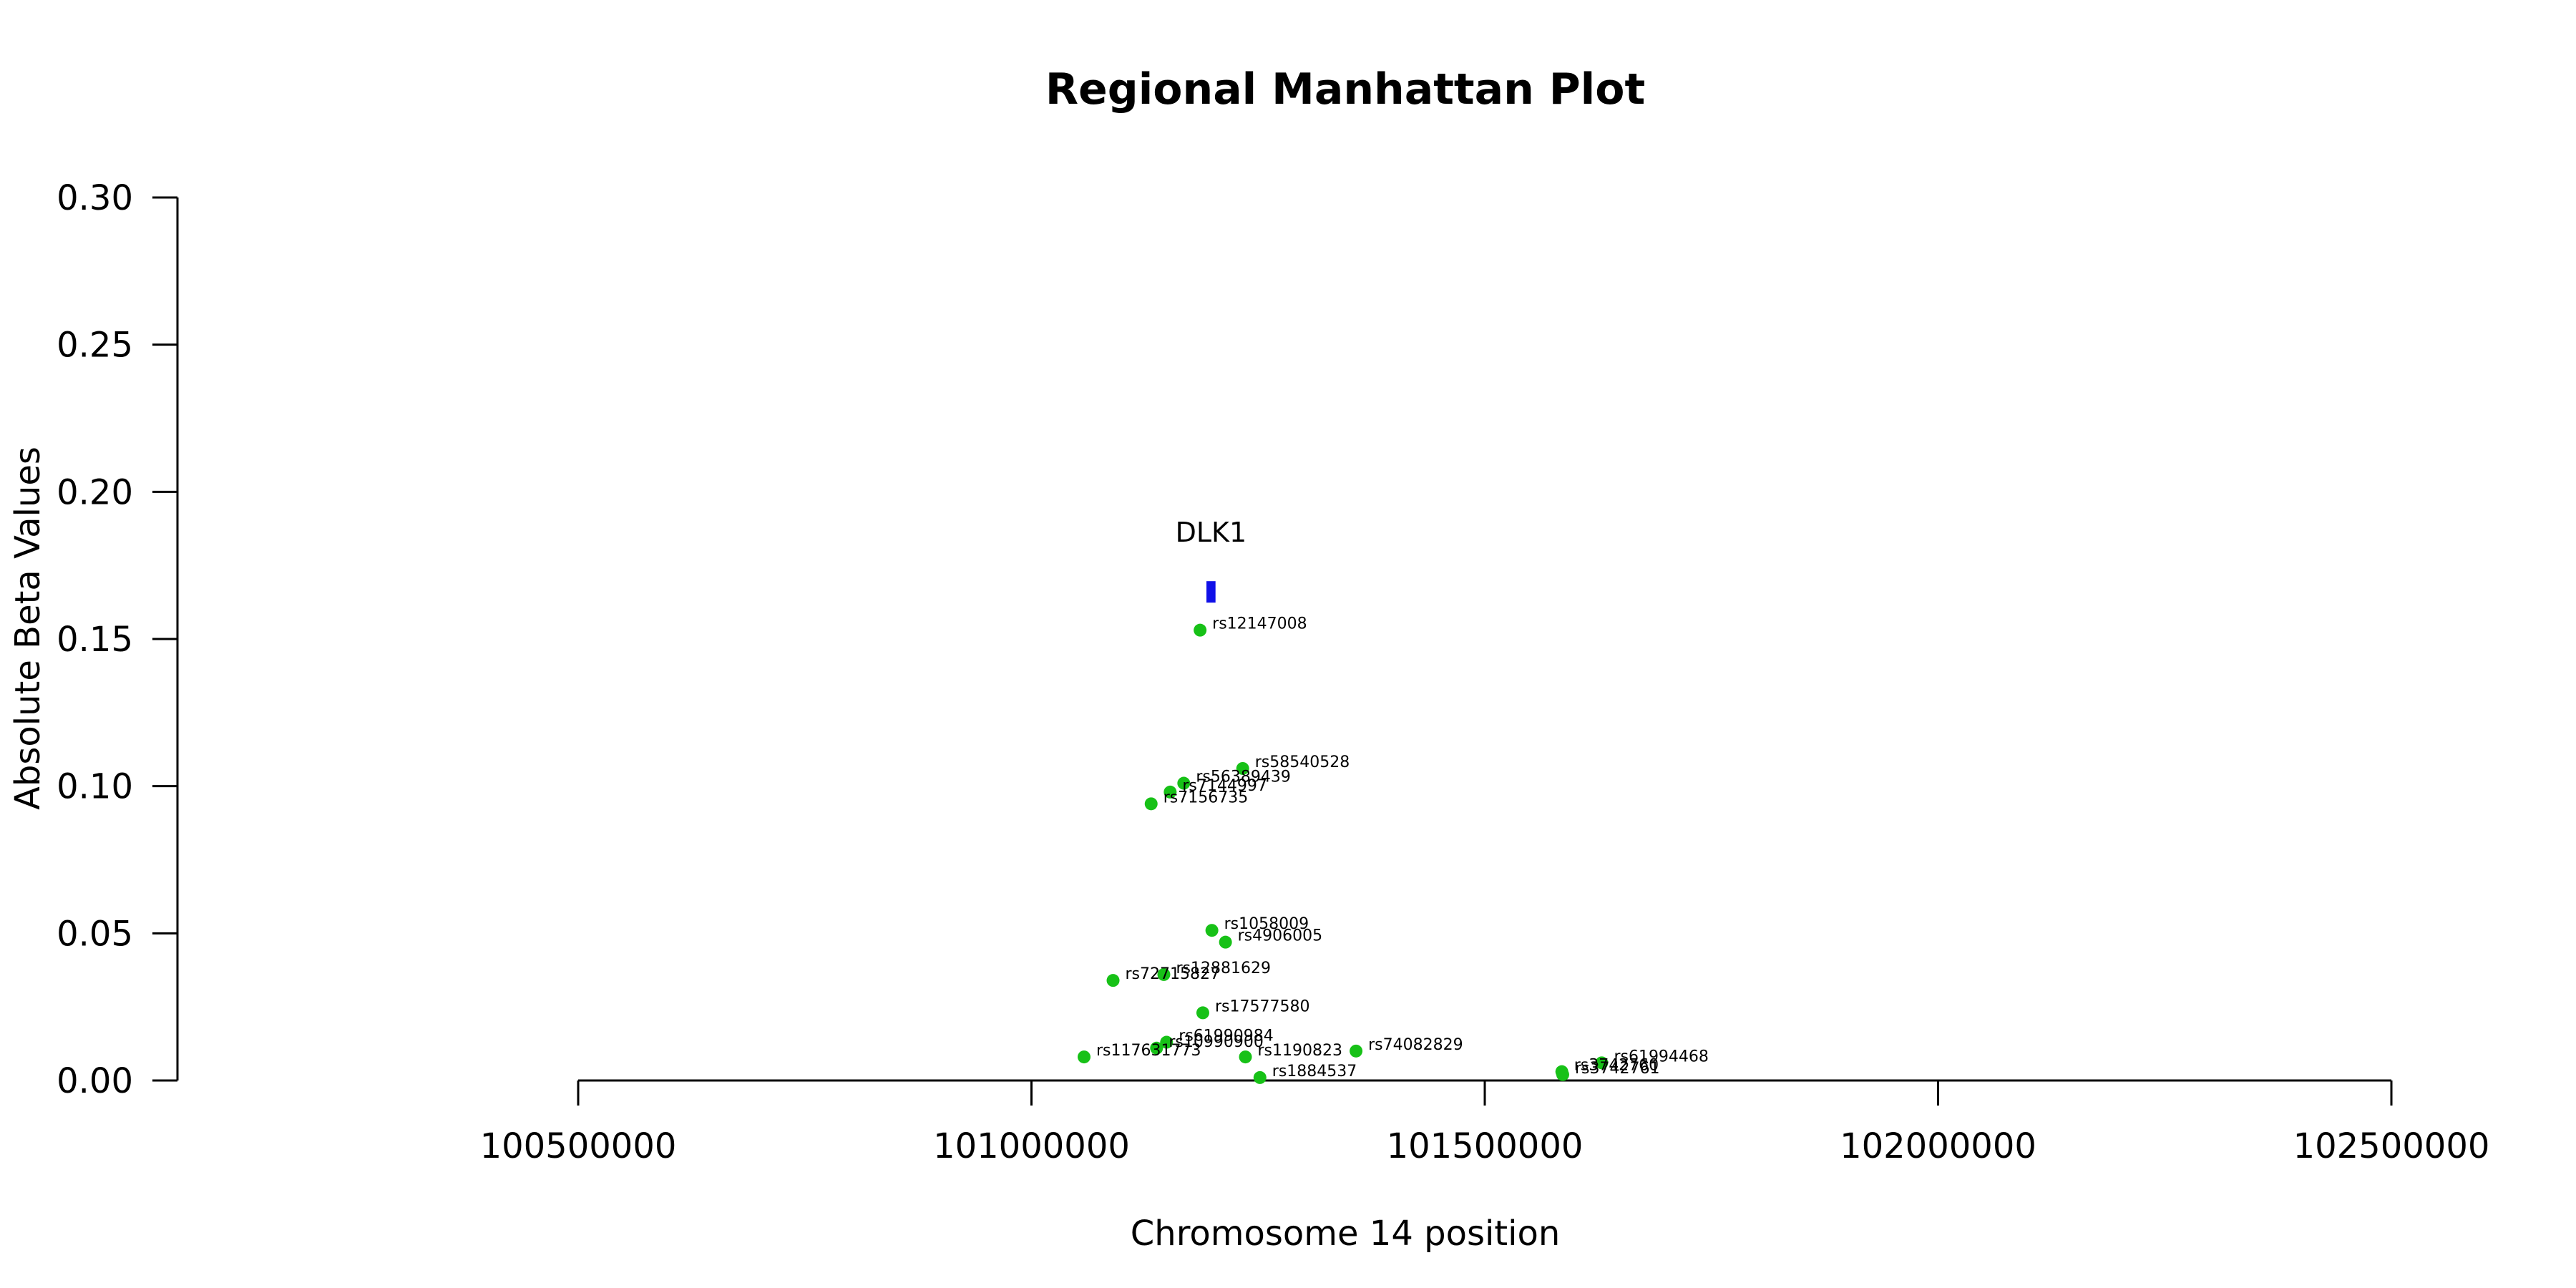  I want to click on y-ticks: 0.00 0.05 0.10 0.15 0.20 0.25 0.30, so click(117, 639).